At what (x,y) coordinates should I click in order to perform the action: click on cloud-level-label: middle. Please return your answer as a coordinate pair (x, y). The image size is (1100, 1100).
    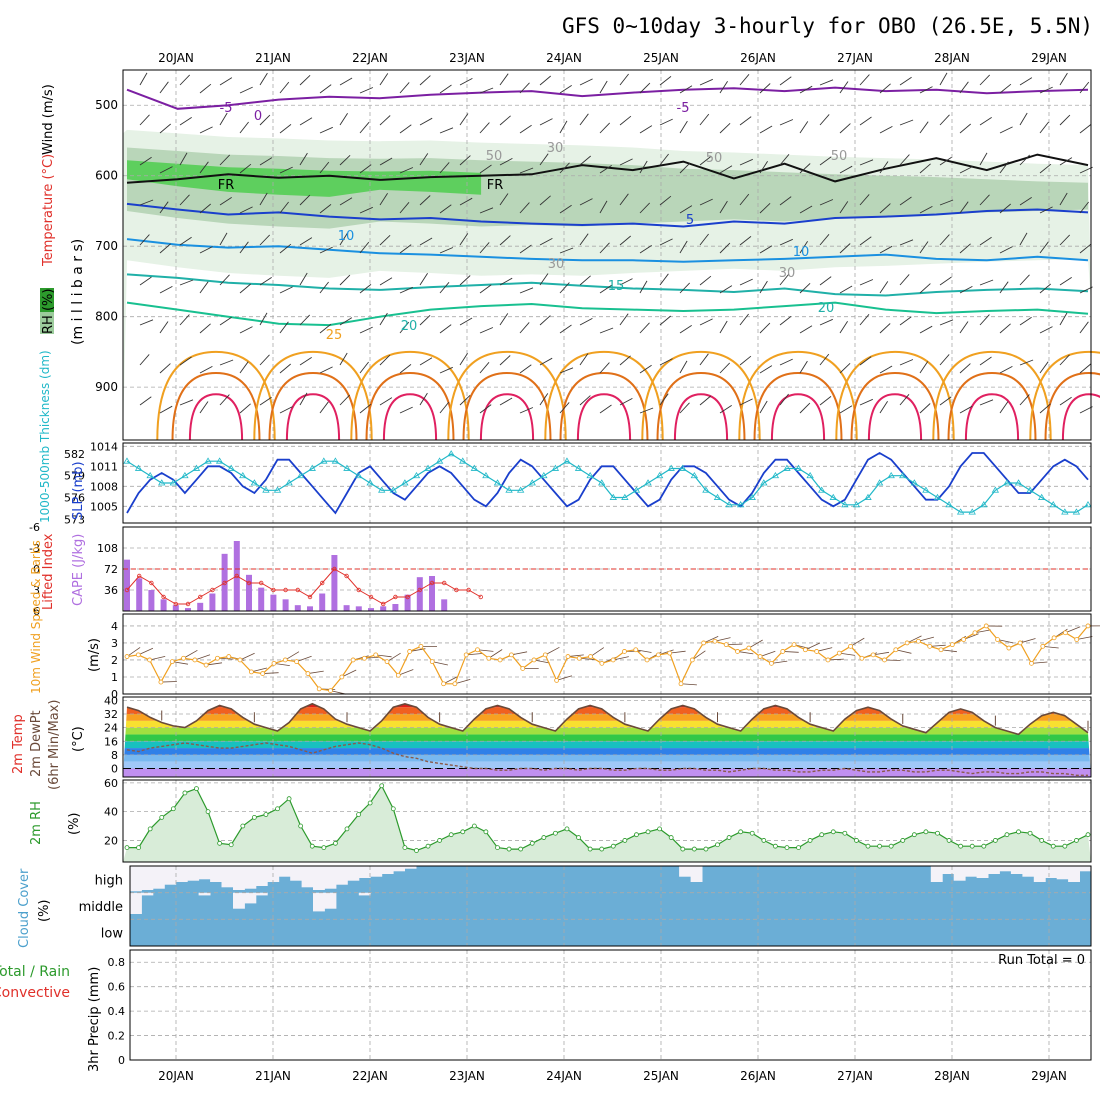
    Looking at the image, I should click on (101, 907).